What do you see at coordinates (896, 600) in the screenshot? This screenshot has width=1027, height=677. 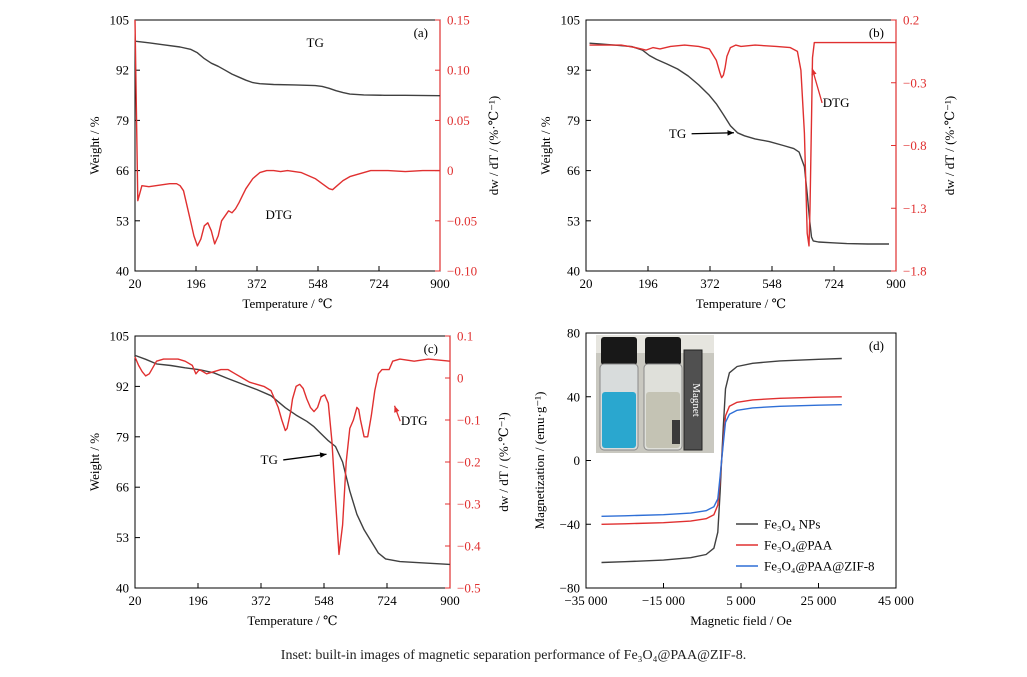 I see `x-tick-label: 45 000` at bounding box center [896, 600].